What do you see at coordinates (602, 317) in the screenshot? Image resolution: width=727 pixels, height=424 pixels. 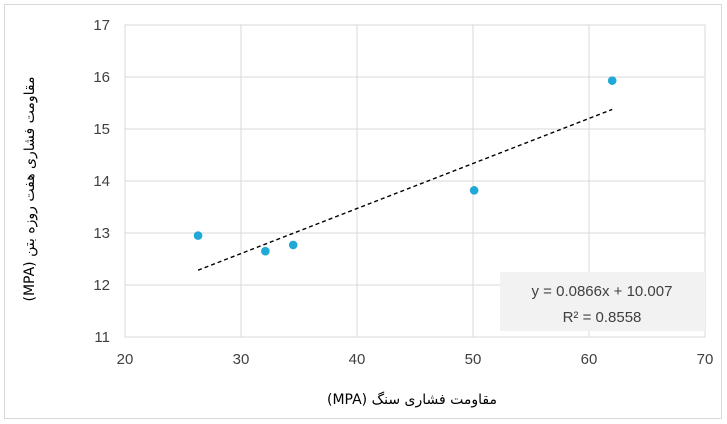 I see `r-squared-label: R² = 0.8558` at bounding box center [602, 317].